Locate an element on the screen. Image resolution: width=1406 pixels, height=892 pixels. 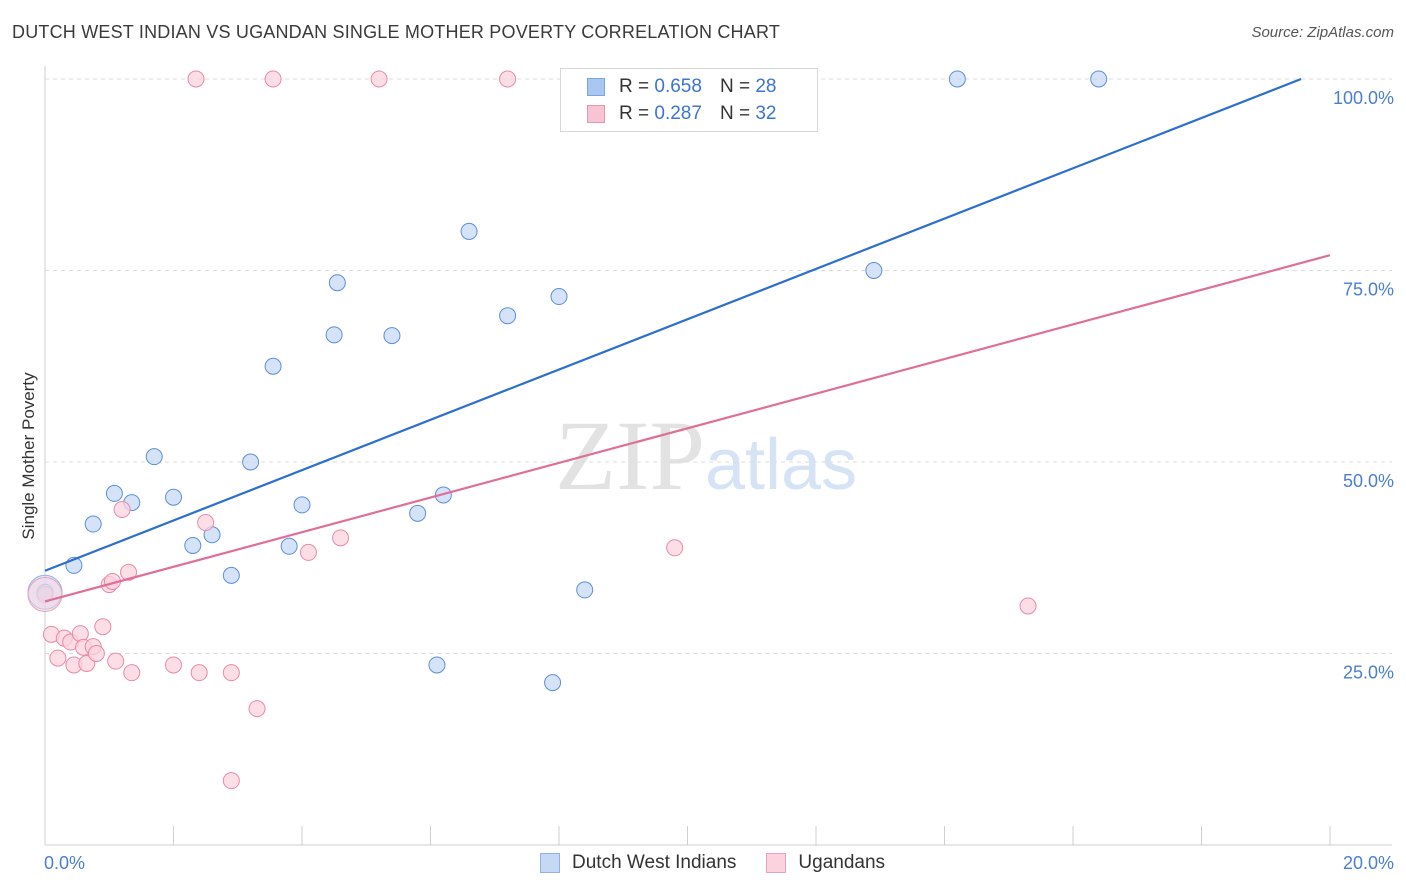
legend-swatch-ugandans is located at coordinates (596, 114).